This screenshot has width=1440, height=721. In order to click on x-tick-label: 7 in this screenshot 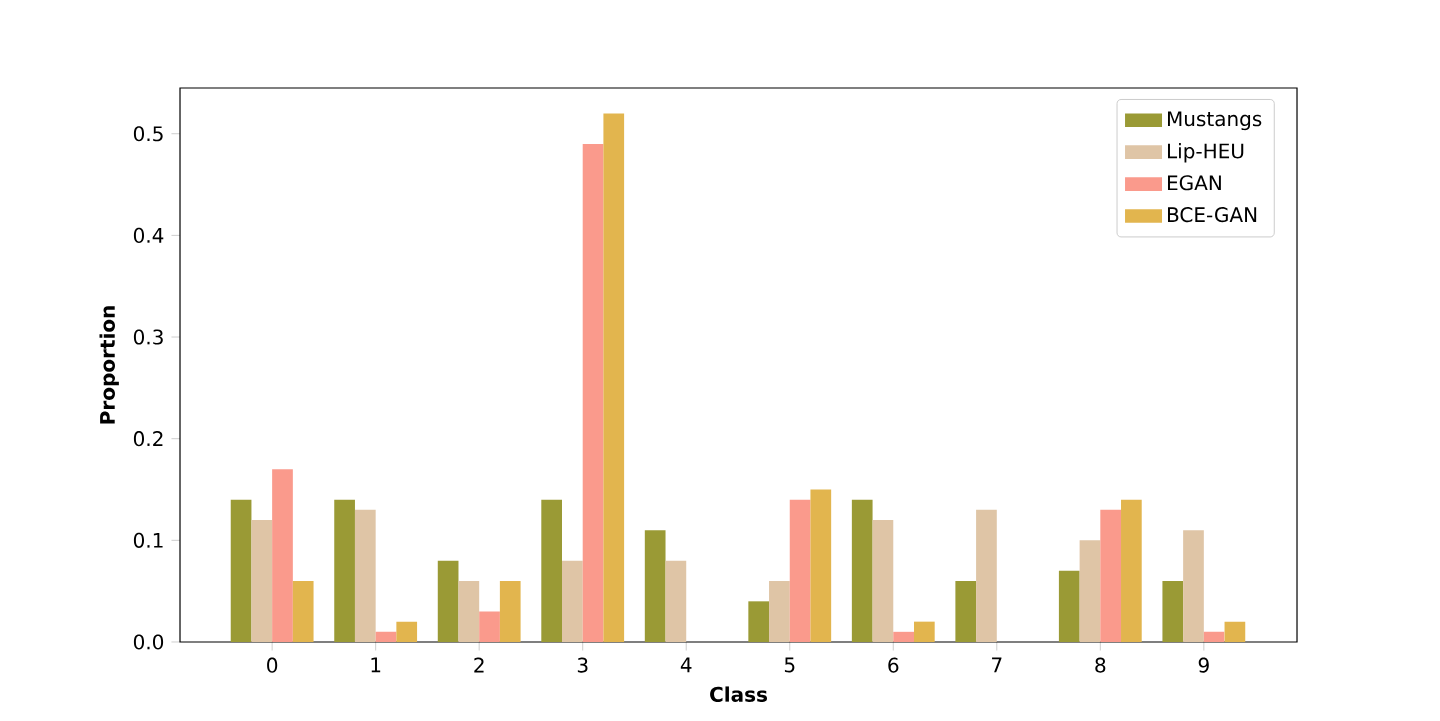, I will do `click(997, 665)`.